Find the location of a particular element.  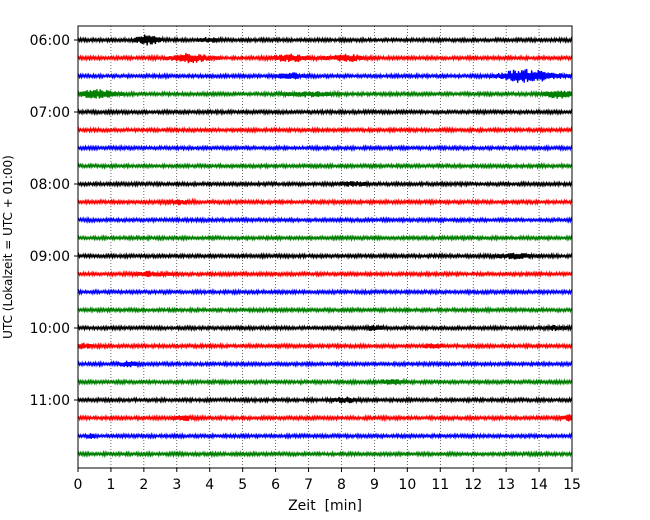

x-tick-label-2: 2 is located at coordinates (143, 485).